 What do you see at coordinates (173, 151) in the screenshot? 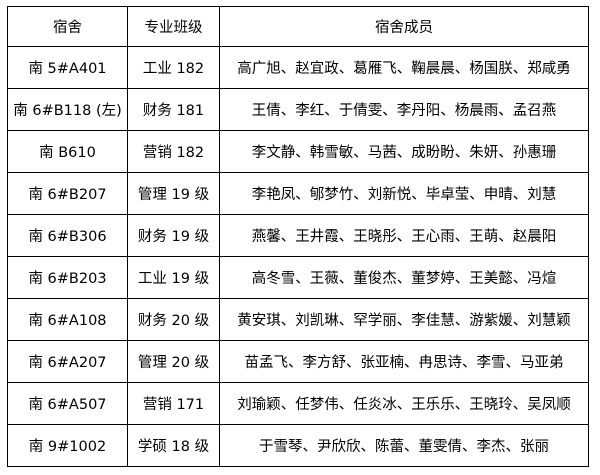
I see `class-cell: 营销 182` at bounding box center [173, 151].